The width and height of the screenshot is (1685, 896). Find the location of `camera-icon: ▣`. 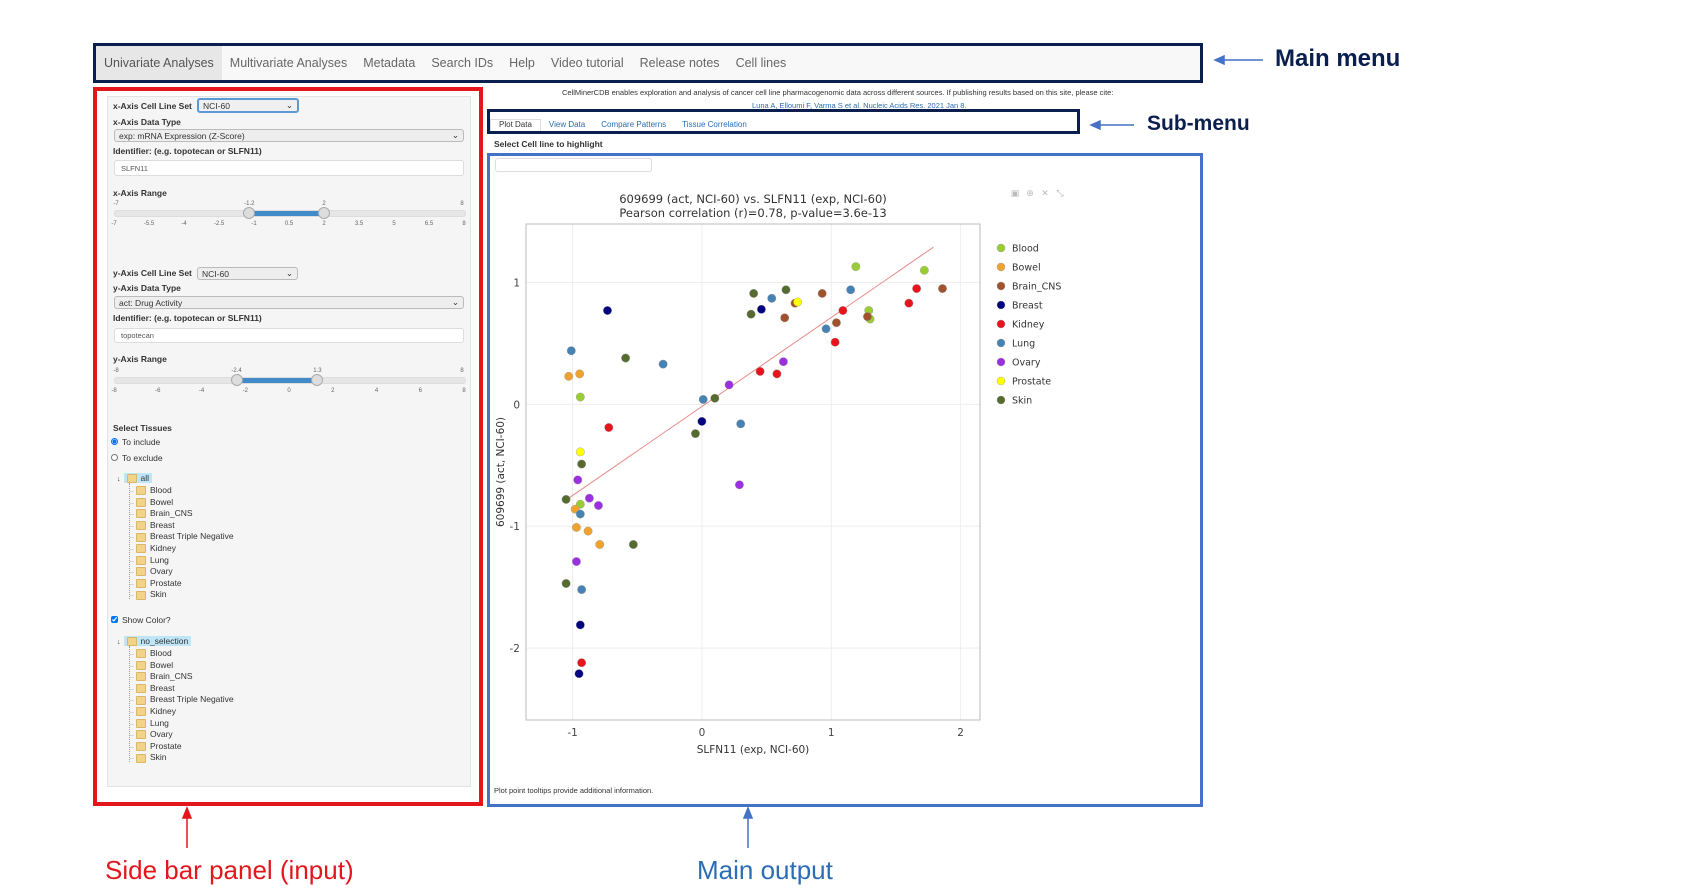

camera-icon: ▣ is located at coordinates (1015, 194).